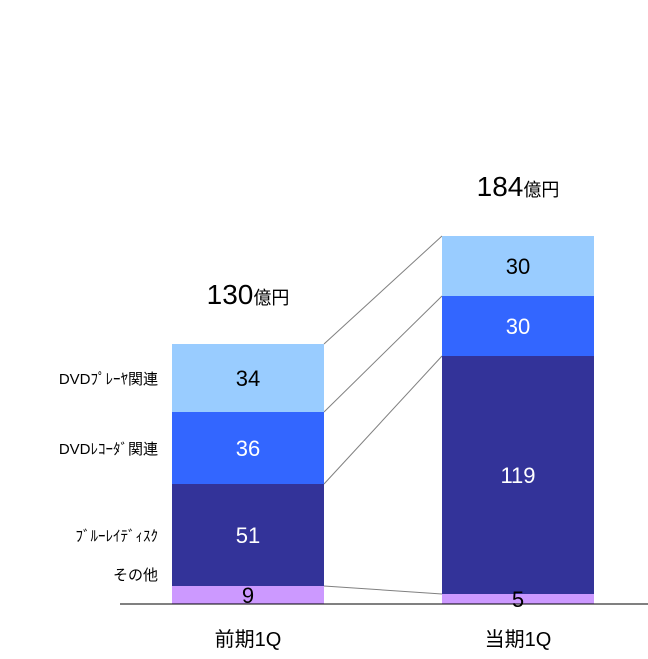 The width and height of the screenshot is (648, 659). I want to click on segment-value-label: 34, so click(248, 378).